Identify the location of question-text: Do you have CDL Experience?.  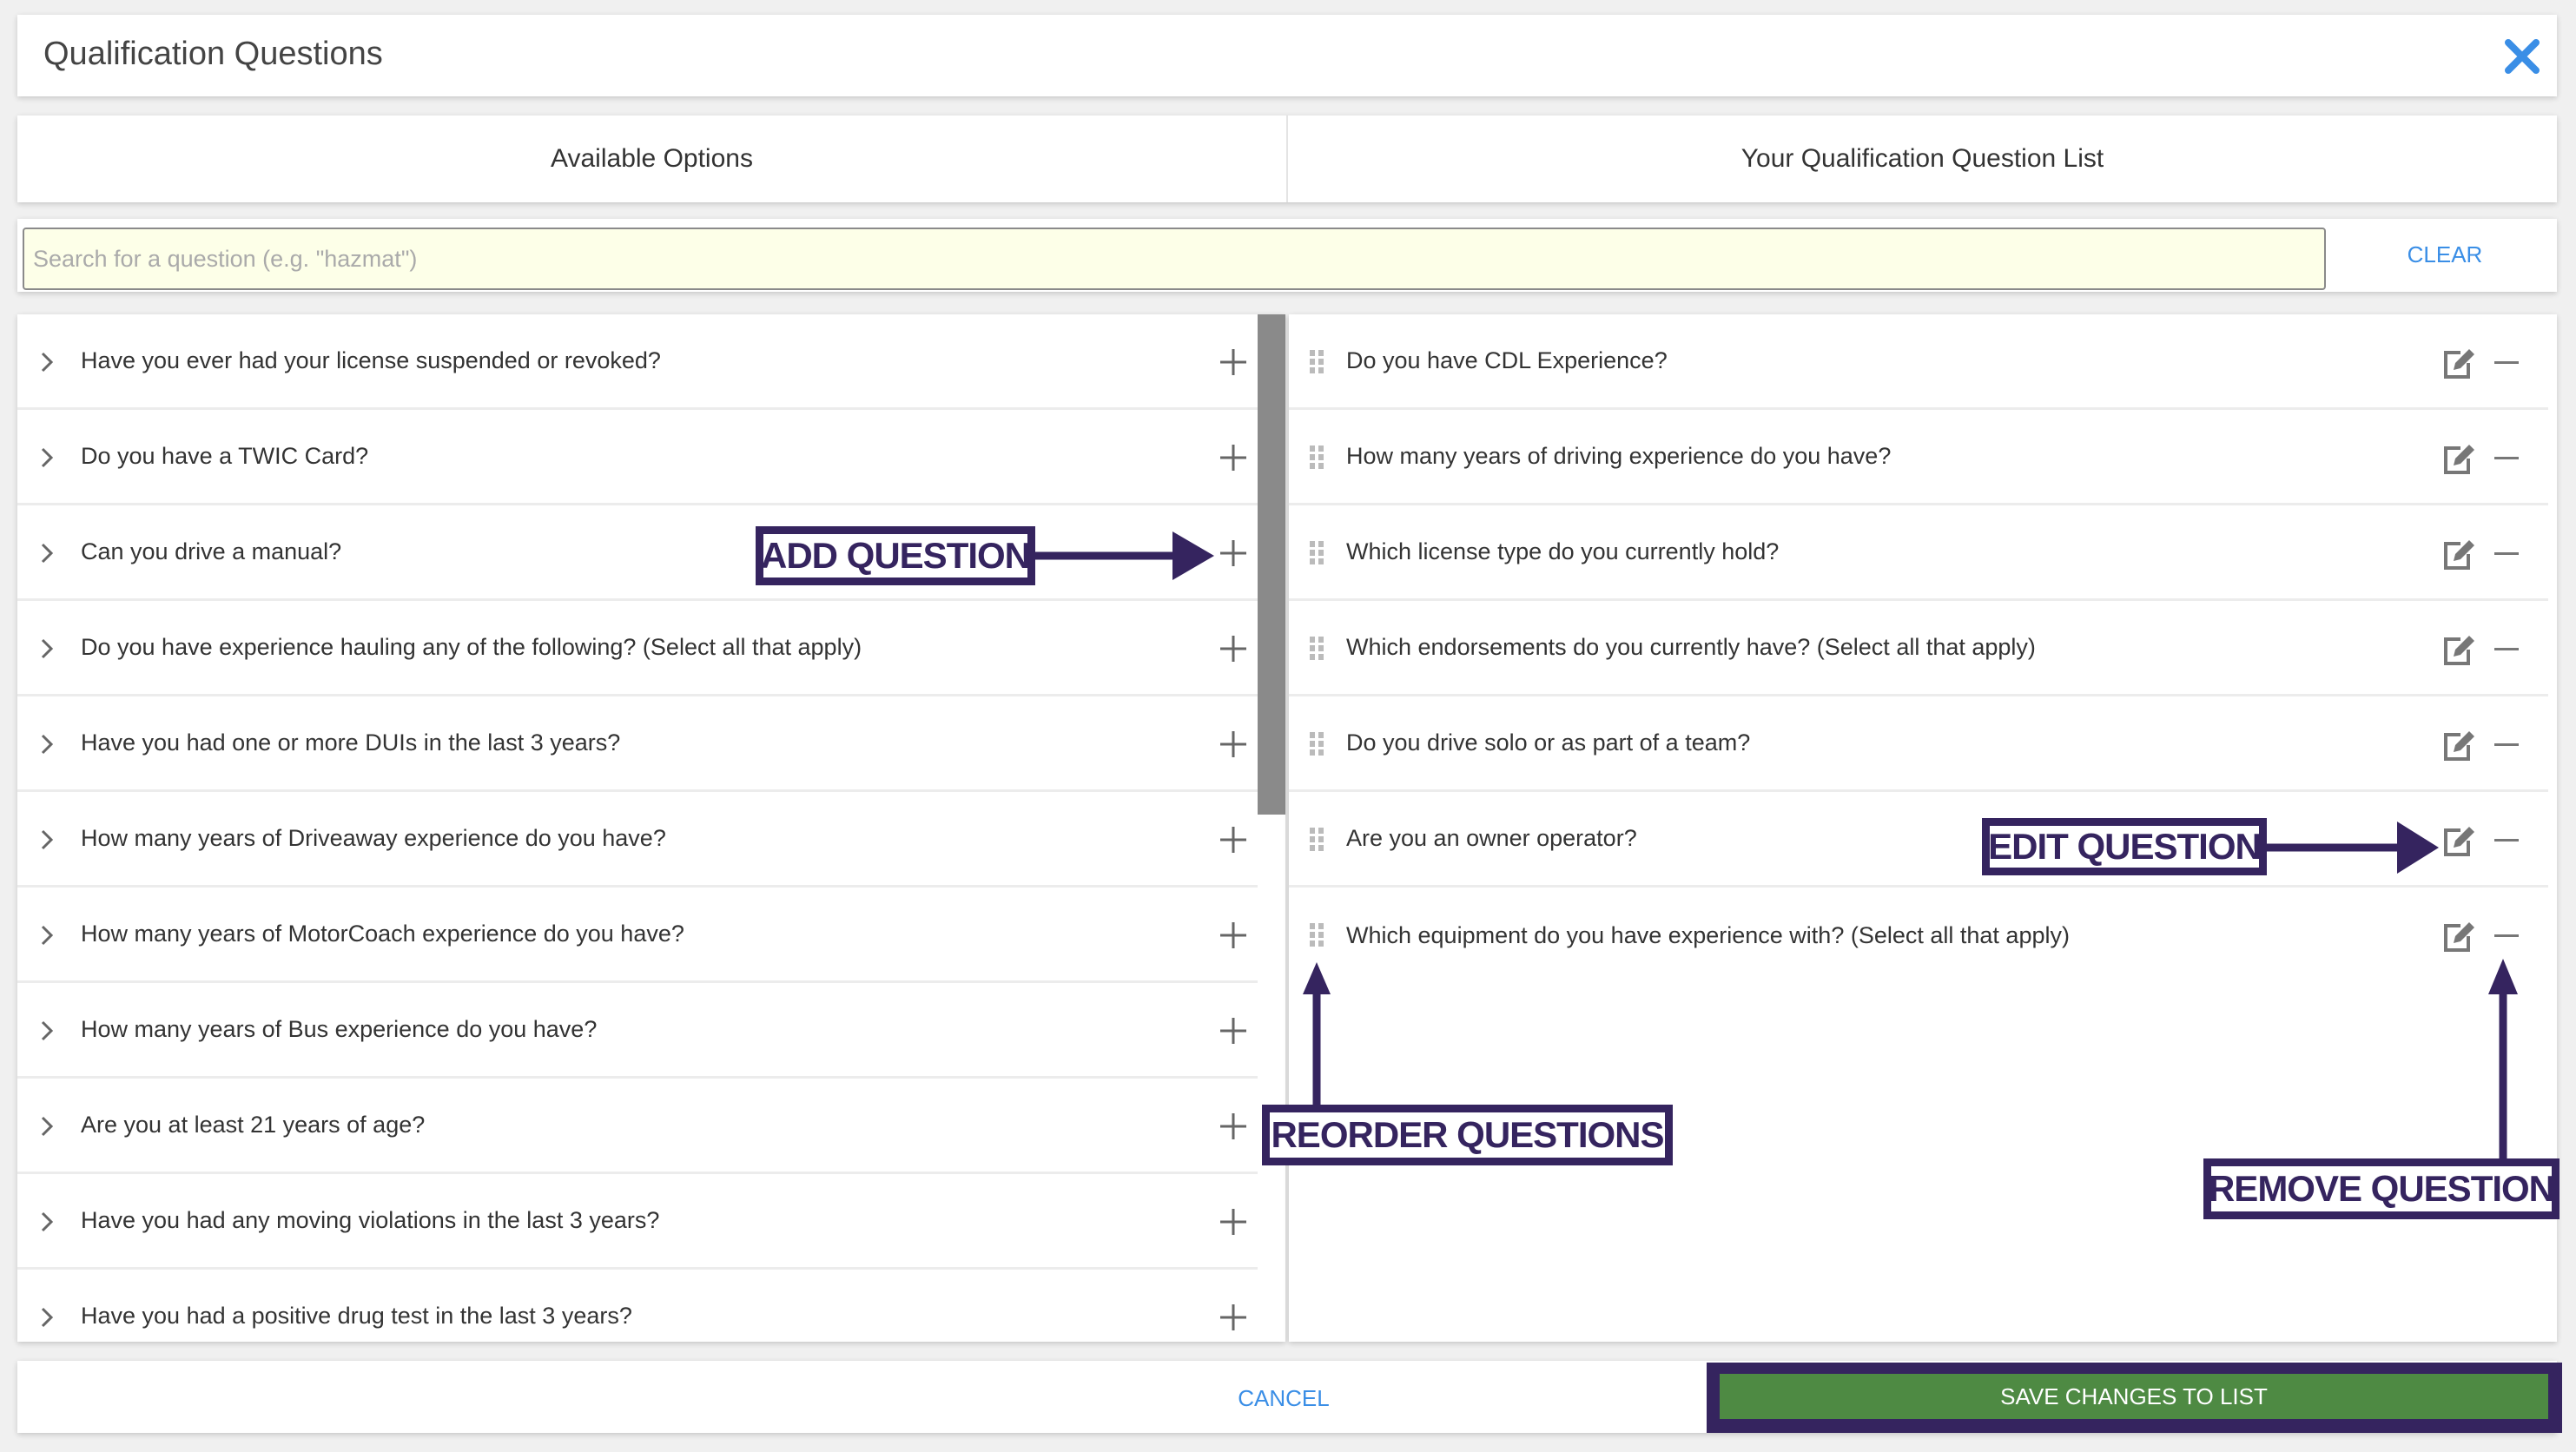
(1507, 360).